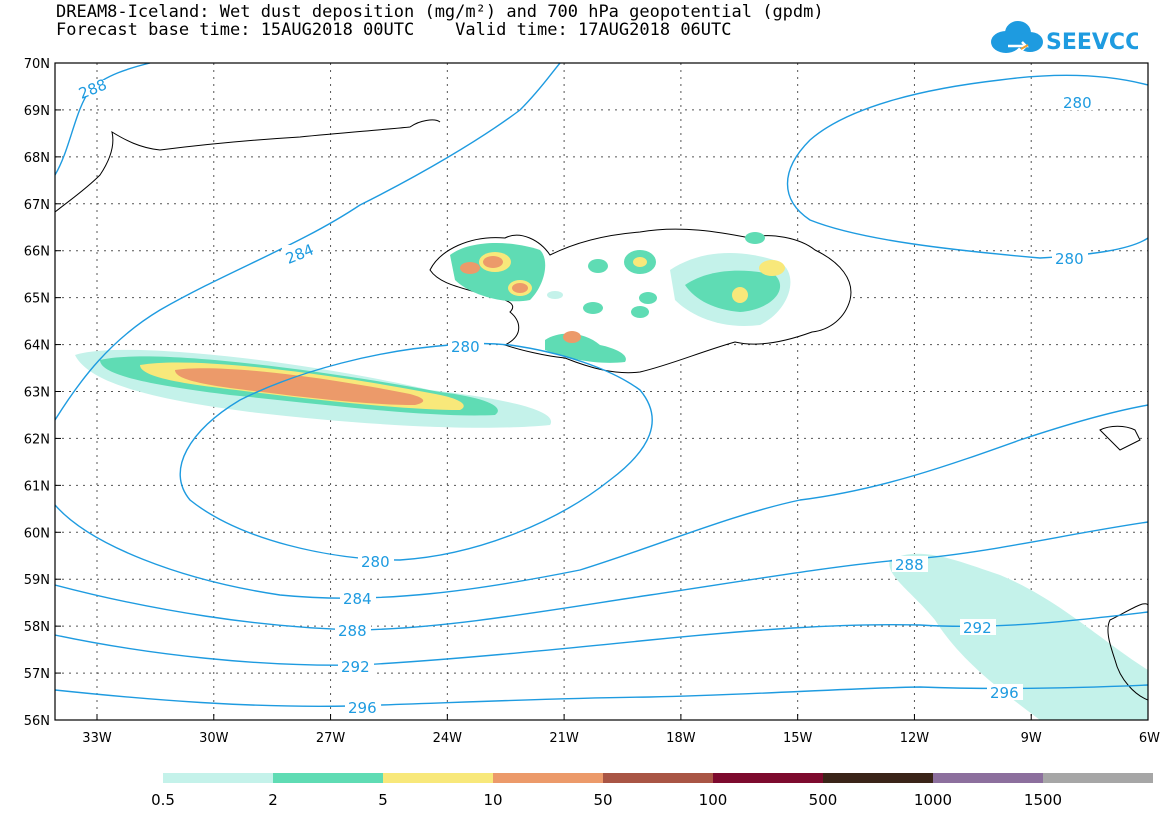 This screenshot has height=815, width=1175. Describe the element at coordinates (37, 64) in the screenshot. I see `latitude-label: 70N` at that location.